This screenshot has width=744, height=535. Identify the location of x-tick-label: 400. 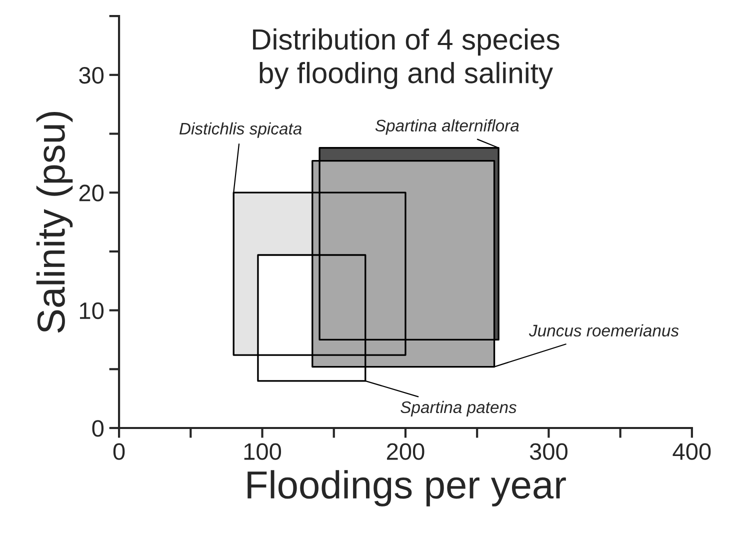
(691, 451).